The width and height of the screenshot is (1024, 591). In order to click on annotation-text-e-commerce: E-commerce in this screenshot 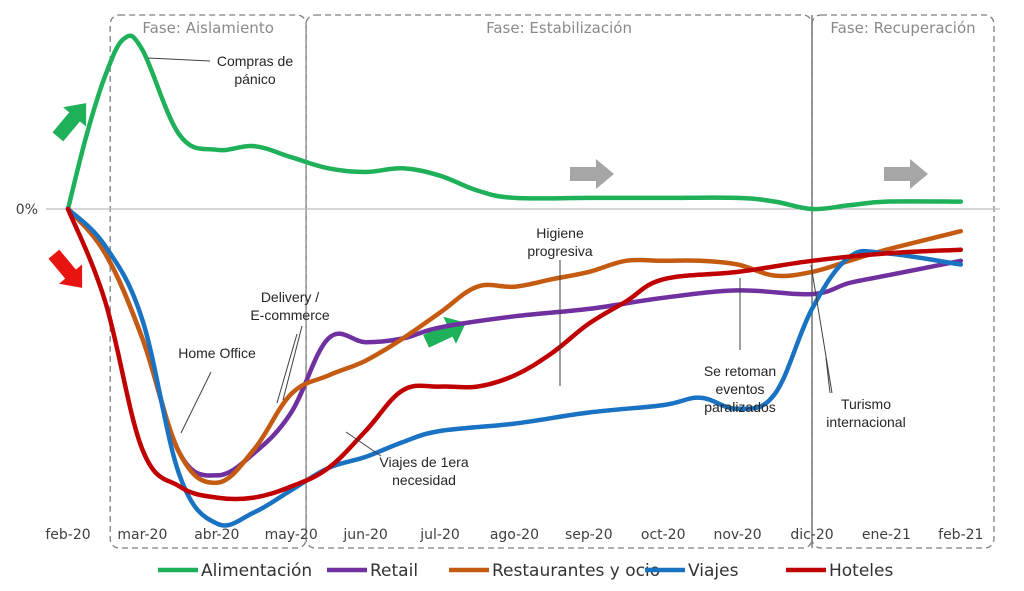, I will do `click(290, 315)`.